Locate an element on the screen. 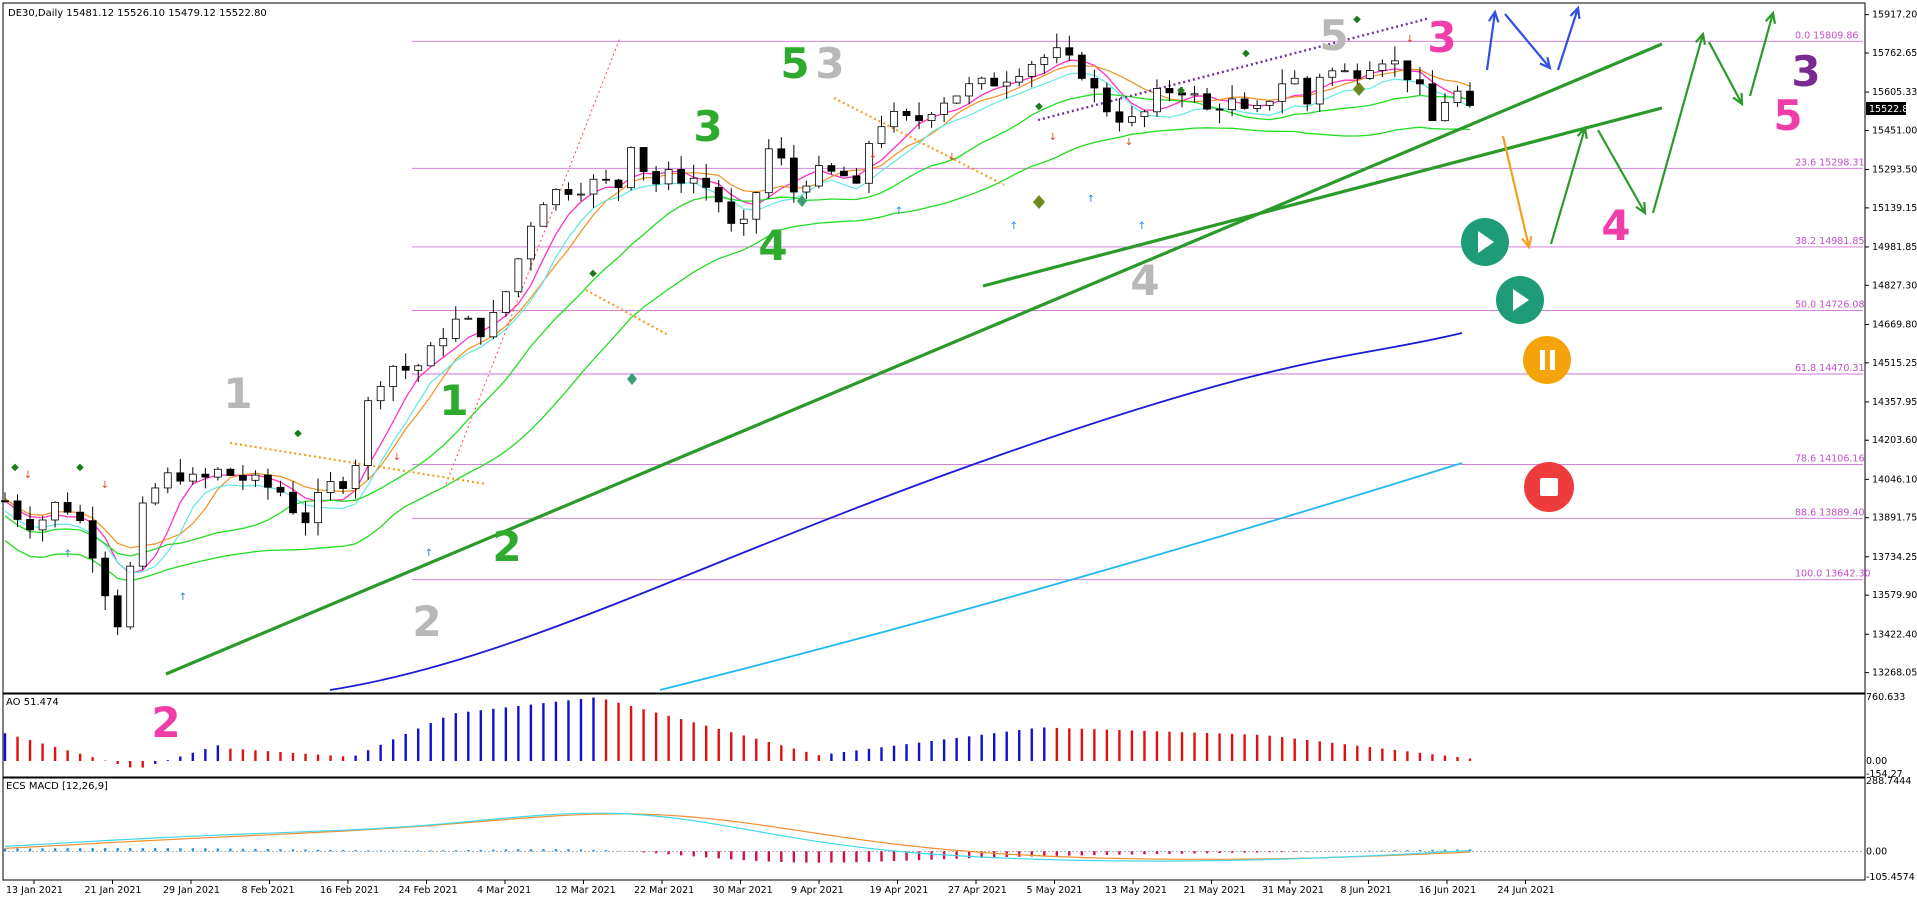 This screenshot has width=1917, height=903. blue-arrow-up-1-head is located at coordinates (1493, 16).